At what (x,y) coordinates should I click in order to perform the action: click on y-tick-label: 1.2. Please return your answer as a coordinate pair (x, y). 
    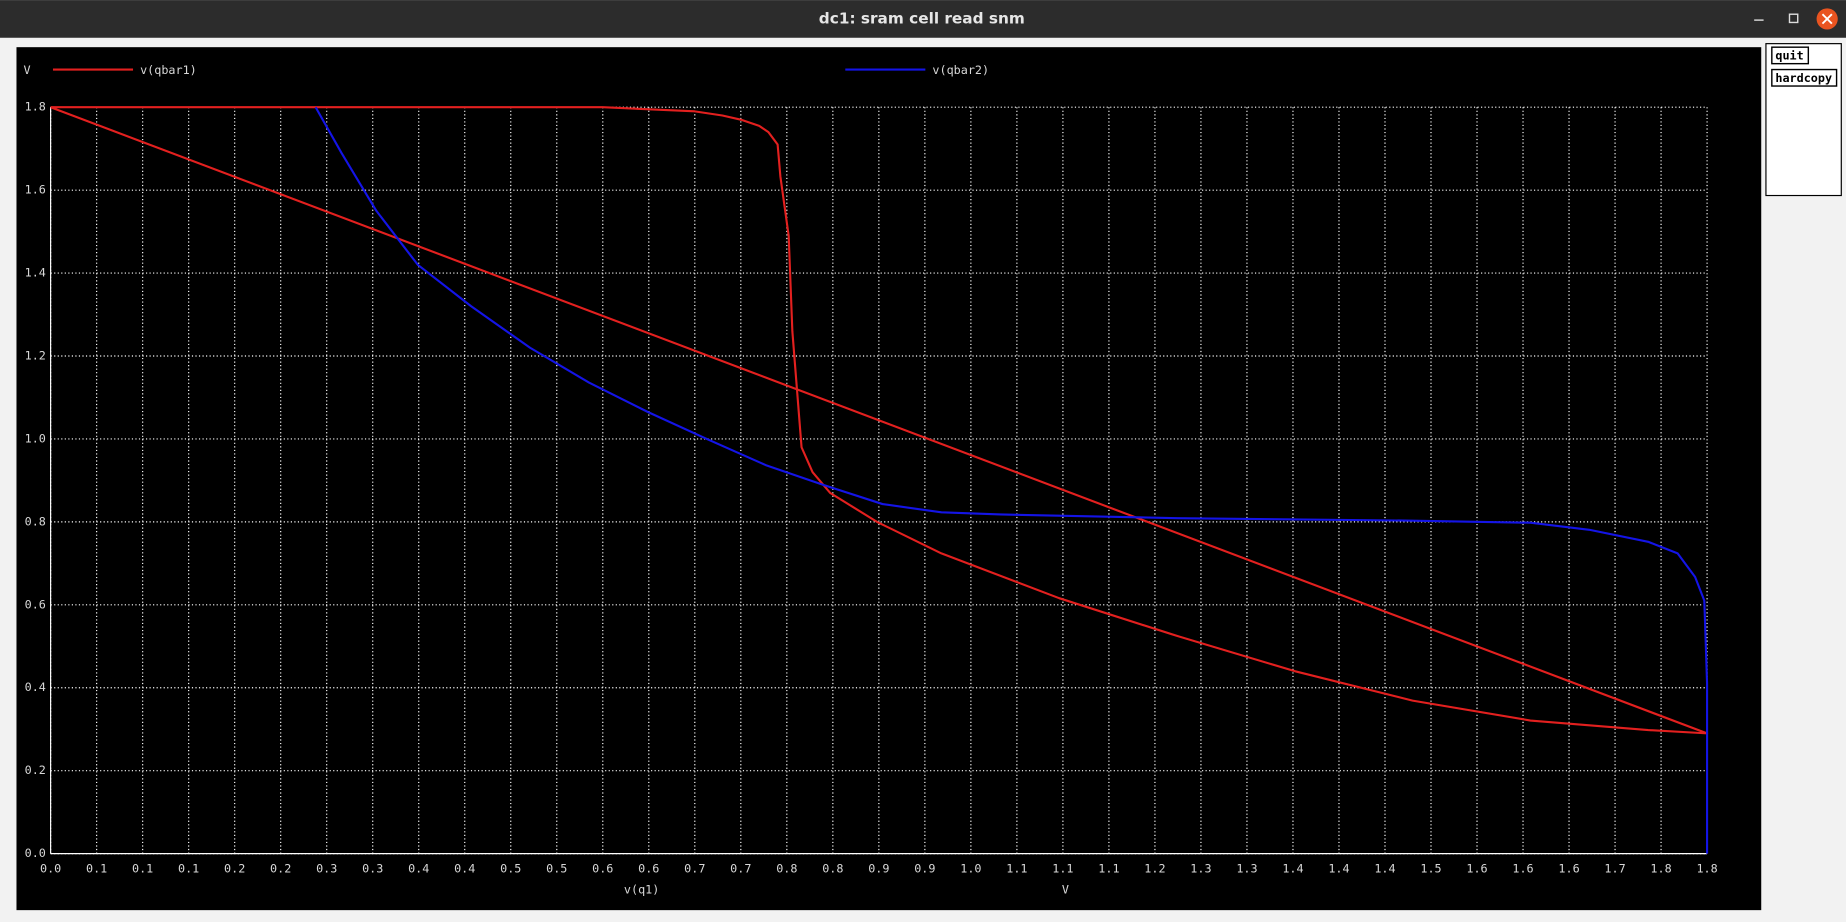
    Looking at the image, I should click on (35, 356).